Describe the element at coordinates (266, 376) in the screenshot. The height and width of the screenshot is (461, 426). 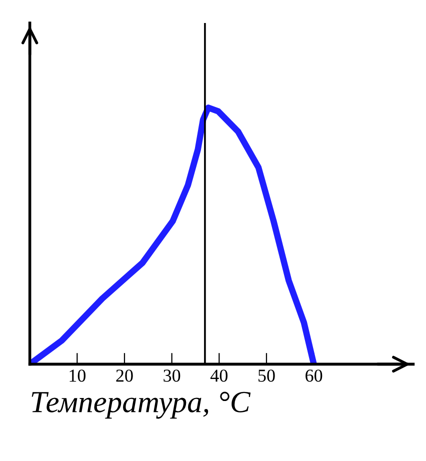
I see `x-tick-label: 50` at that location.